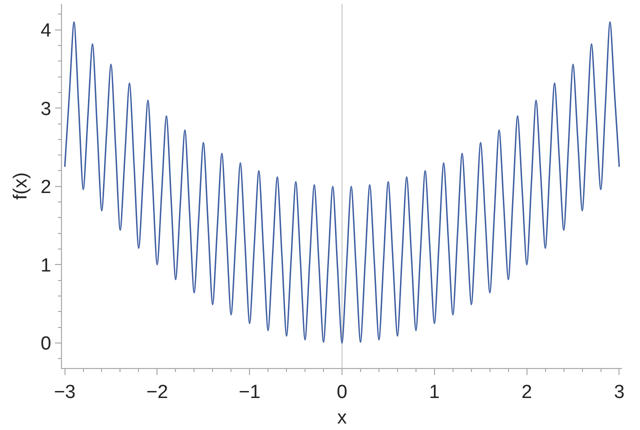 This screenshot has height=430, width=640. Describe the element at coordinates (434, 392) in the screenshot. I see `x-tick-label: 1` at that location.